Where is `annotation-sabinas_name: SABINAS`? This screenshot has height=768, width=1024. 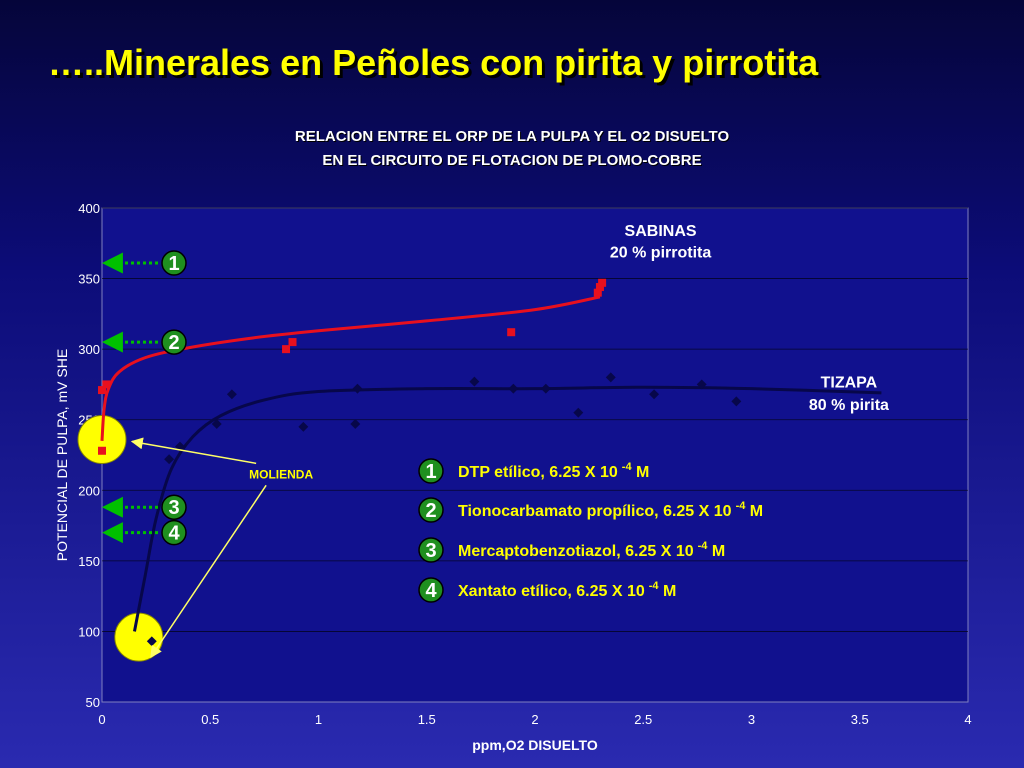
annotation-sabinas_name: SABINAS is located at coordinates (661, 231).